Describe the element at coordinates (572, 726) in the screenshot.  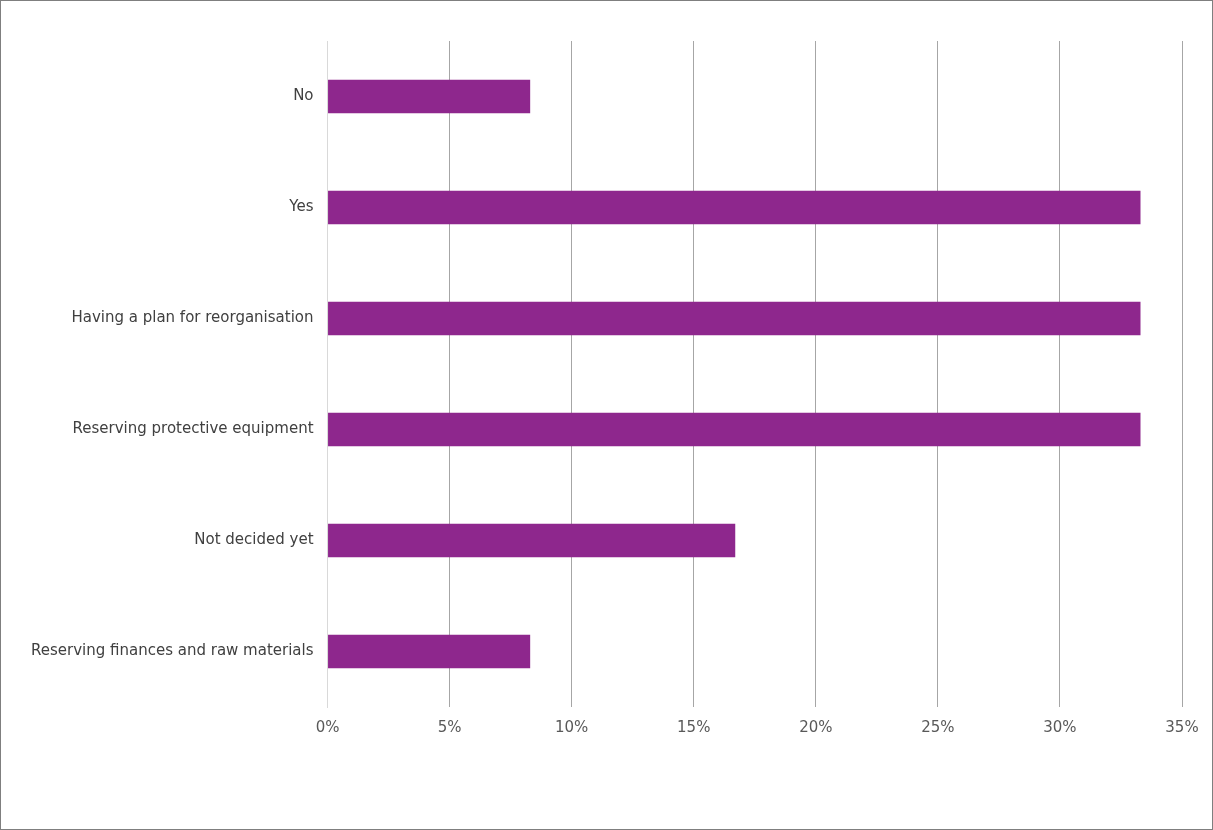
I see `x-tick-label: 10%` at that location.